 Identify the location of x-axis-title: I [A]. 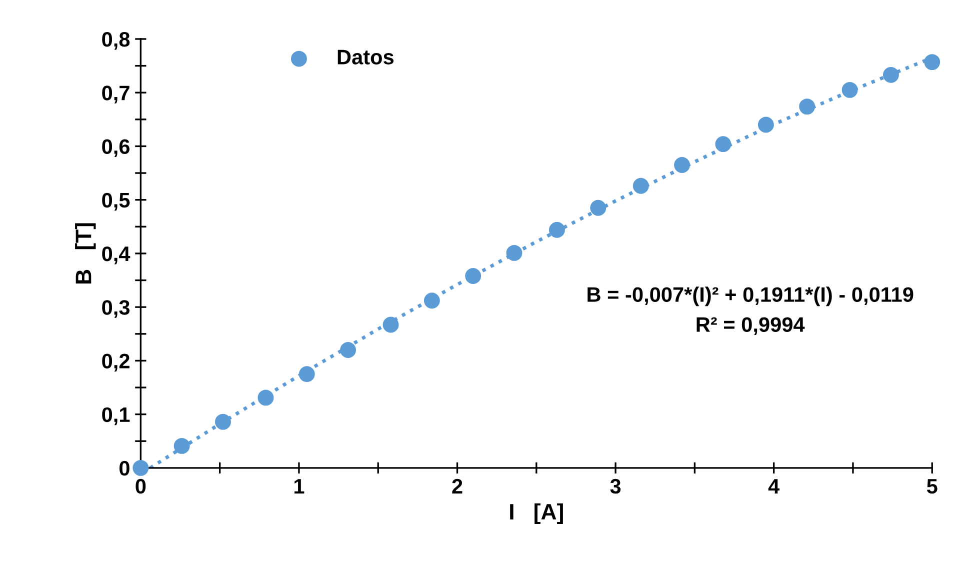
(536, 513).